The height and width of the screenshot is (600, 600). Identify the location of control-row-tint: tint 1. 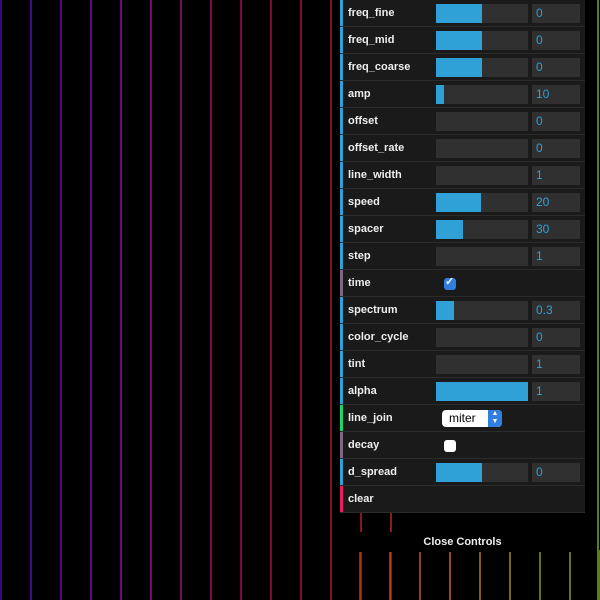
(462, 364).